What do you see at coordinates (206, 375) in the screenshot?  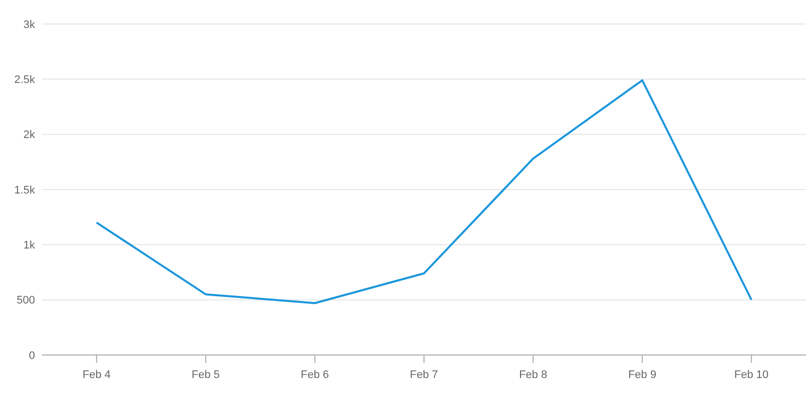 I see `x-tick-label: Feb 5` at bounding box center [206, 375].